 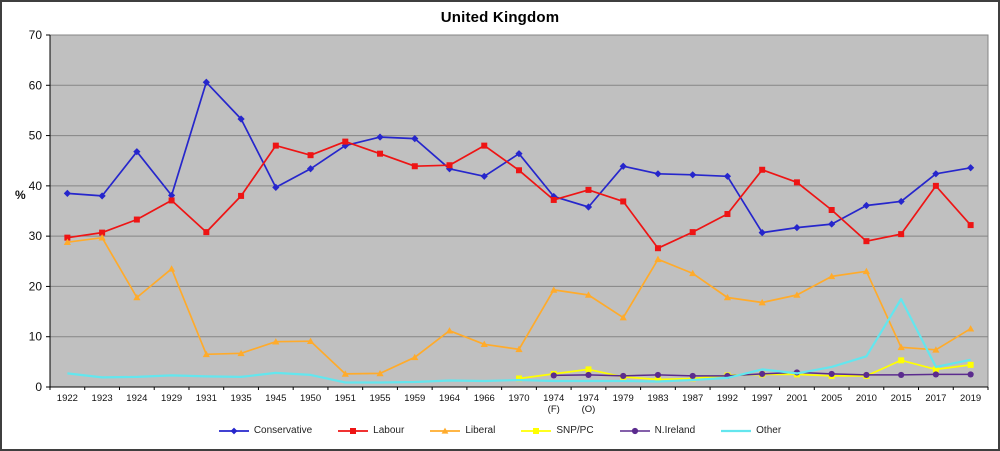 I want to click on legend-label-other: Other, so click(x=769, y=430).